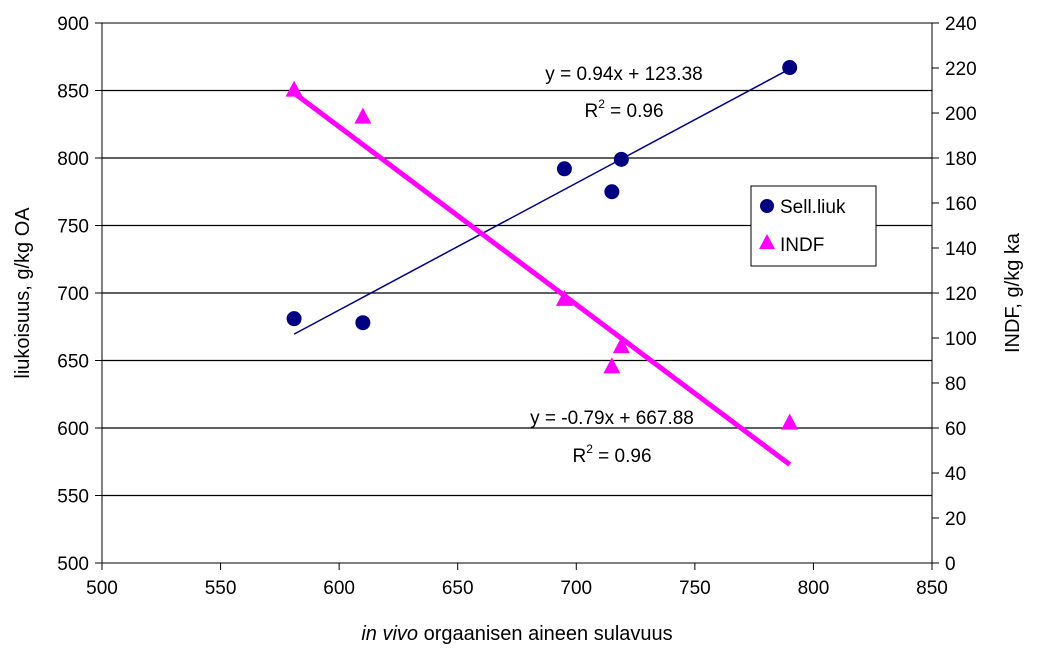  Describe the element at coordinates (961, 339) in the screenshot. I see `y-right-tick-label: 100` at that location.